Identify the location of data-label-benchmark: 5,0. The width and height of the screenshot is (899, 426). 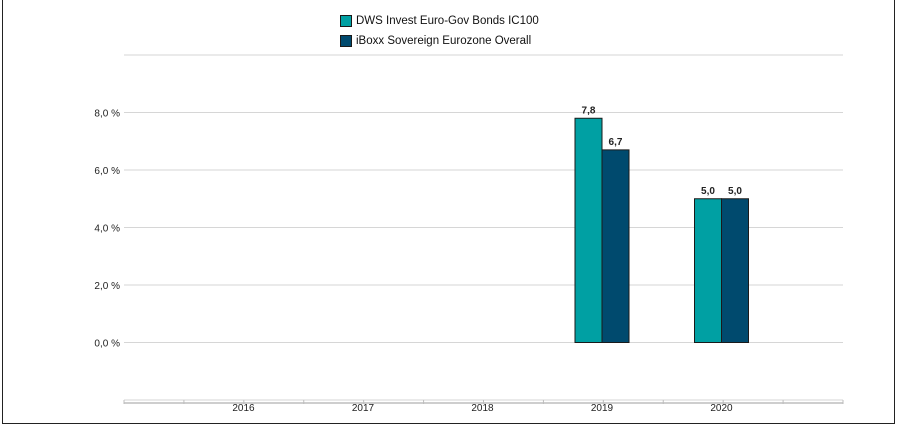
(735, 191).